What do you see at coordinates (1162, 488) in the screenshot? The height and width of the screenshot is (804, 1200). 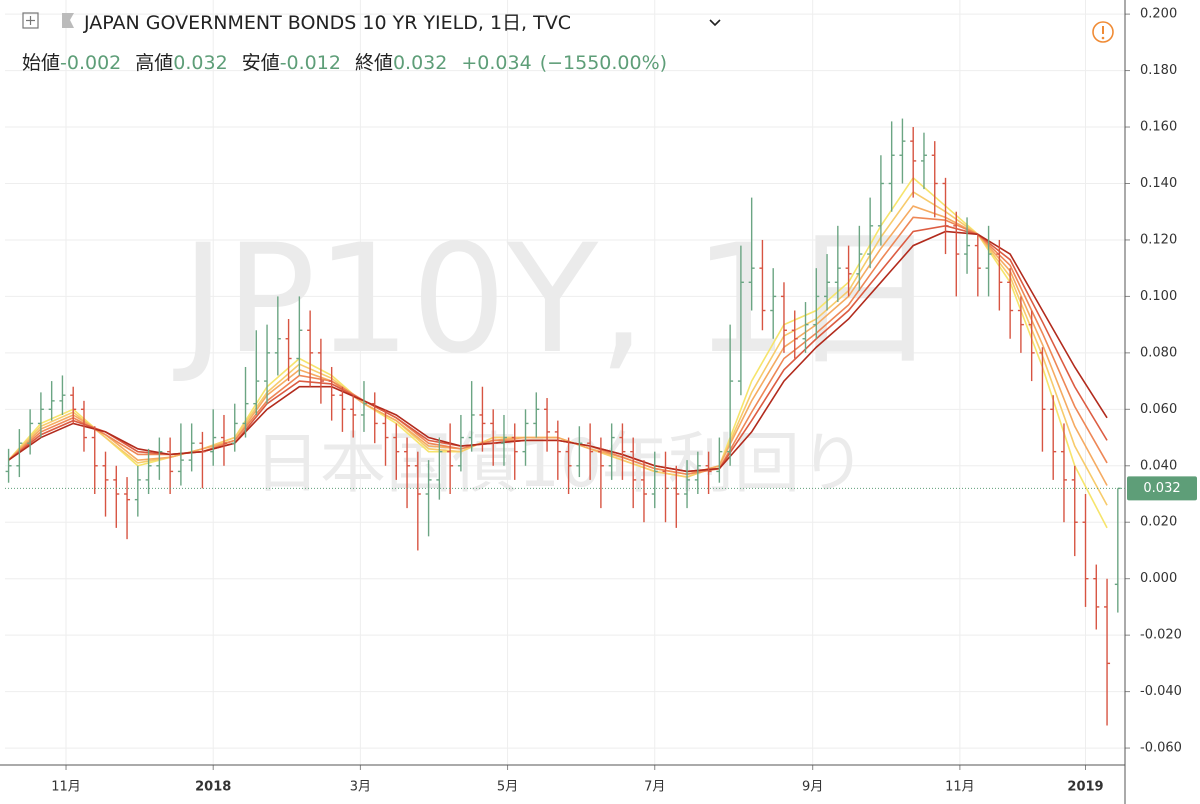 I see `last-price-box` at bounding box center [1162, 488].